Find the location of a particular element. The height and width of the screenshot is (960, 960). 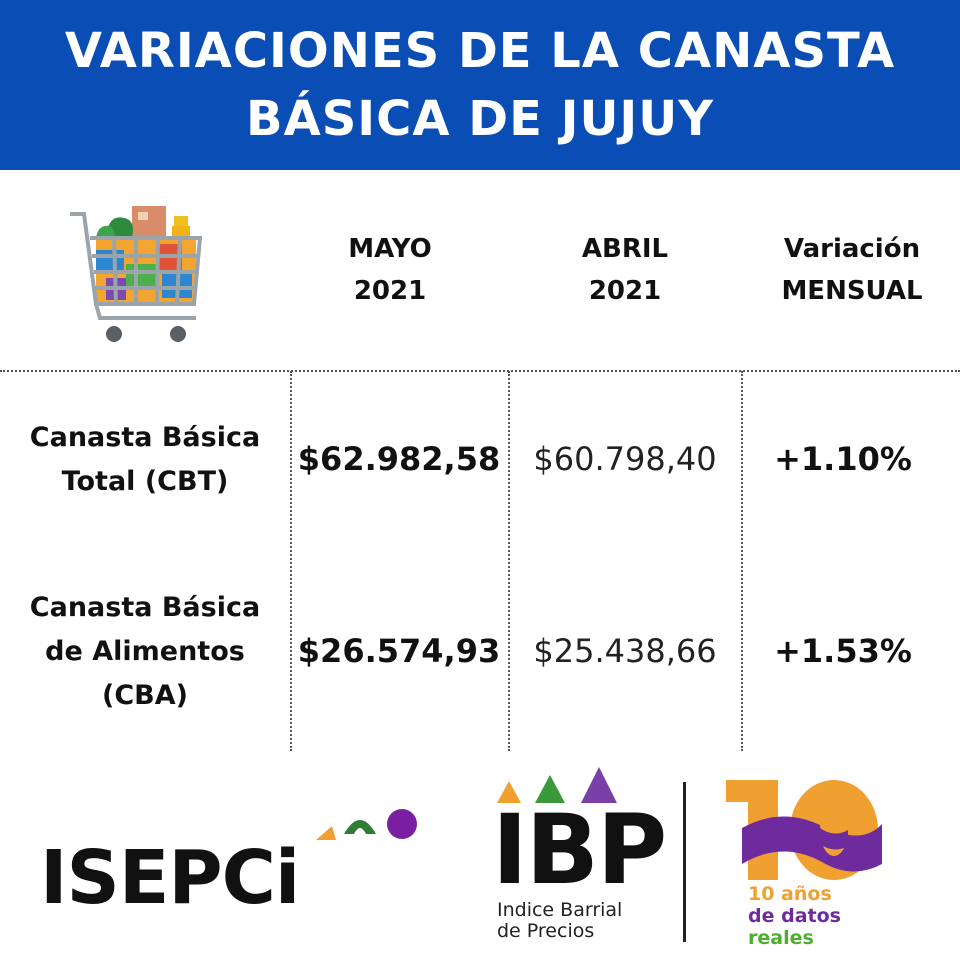

cbt-abril-value: $60.798,40 is located at coordinates (625, 459).